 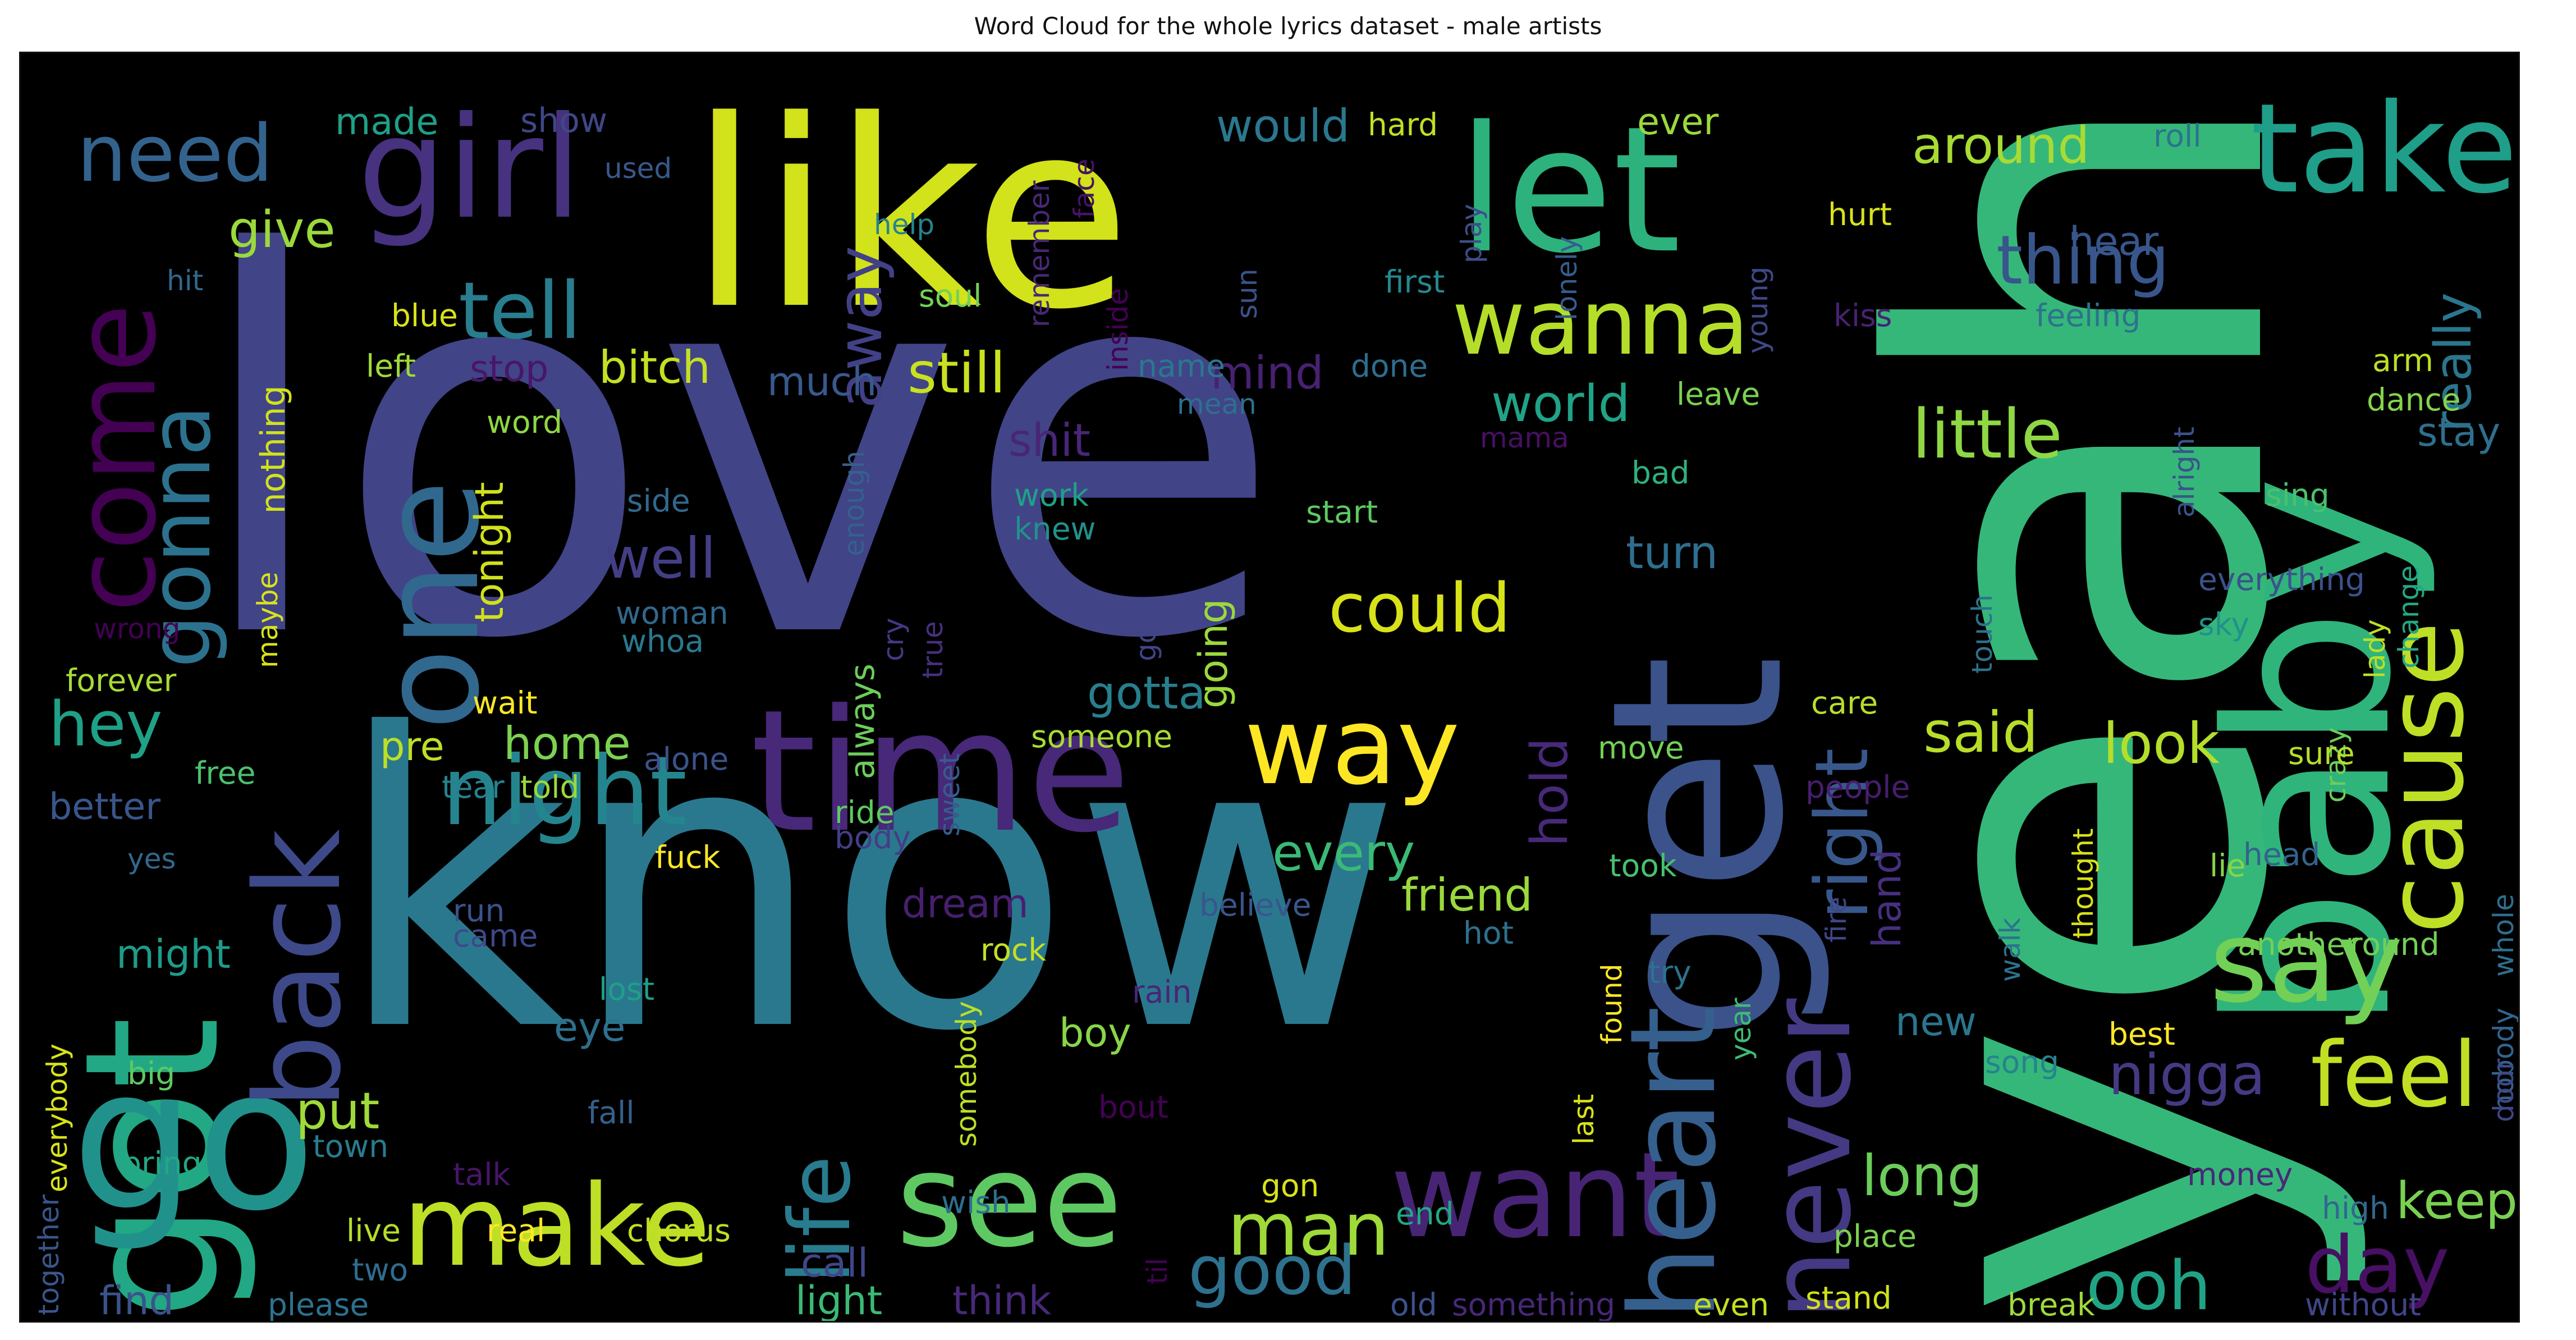 I want to click on word-wait: wait, so click(x=505, y=703).